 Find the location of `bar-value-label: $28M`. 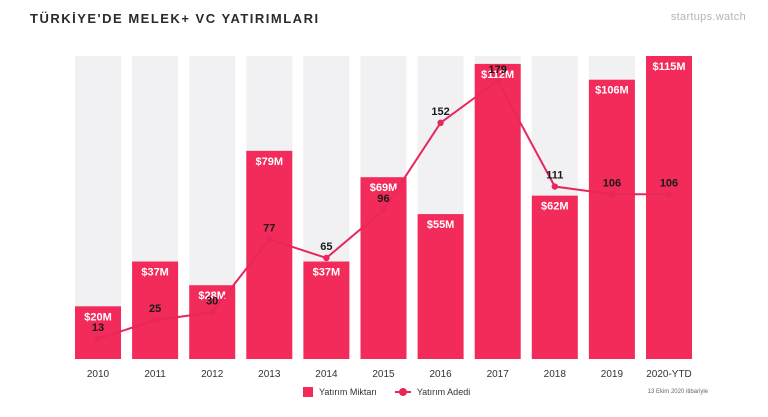

bar-value-label: $28M is located at coordinates (212, 296).